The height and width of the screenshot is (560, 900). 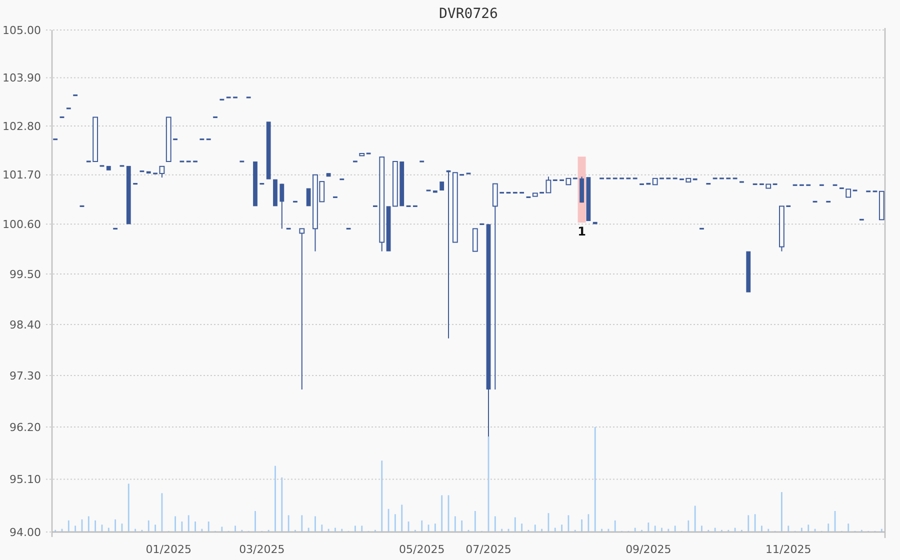 I want to click on x-tick-label: 05/2025, so click(x=422, y=549).